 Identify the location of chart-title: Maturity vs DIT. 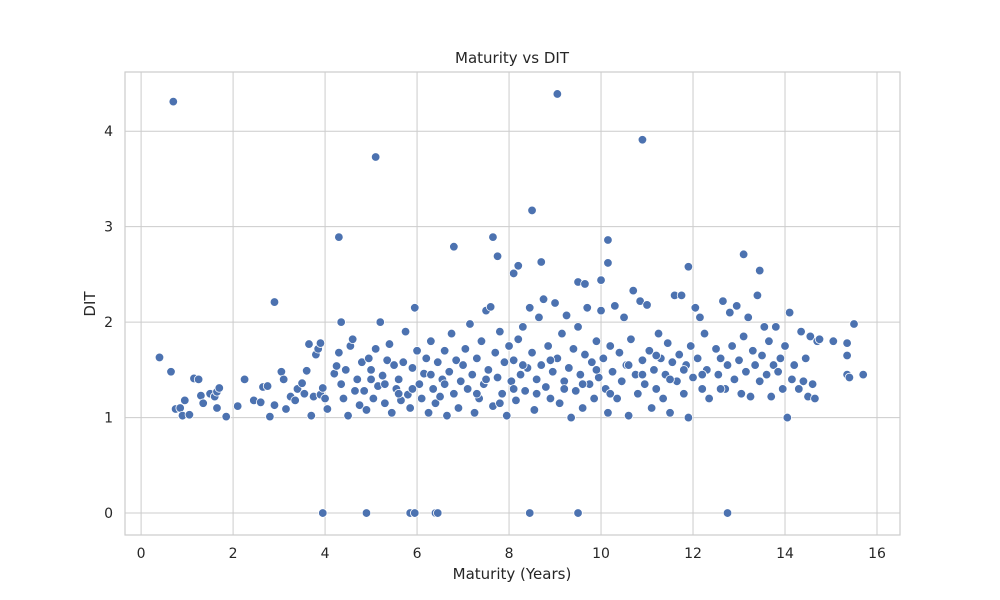
(512, 58).